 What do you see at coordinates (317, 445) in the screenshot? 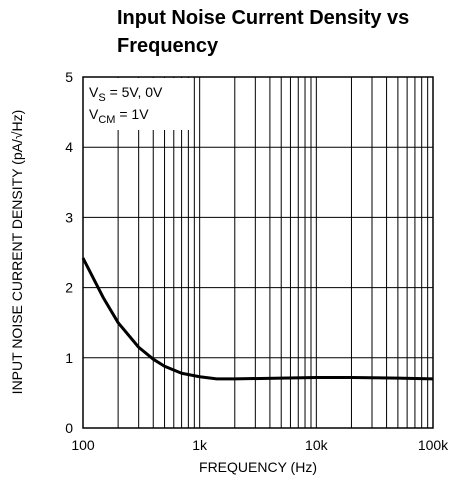
I see `x-tick-label: 10k` at bounding box center [317, 445].